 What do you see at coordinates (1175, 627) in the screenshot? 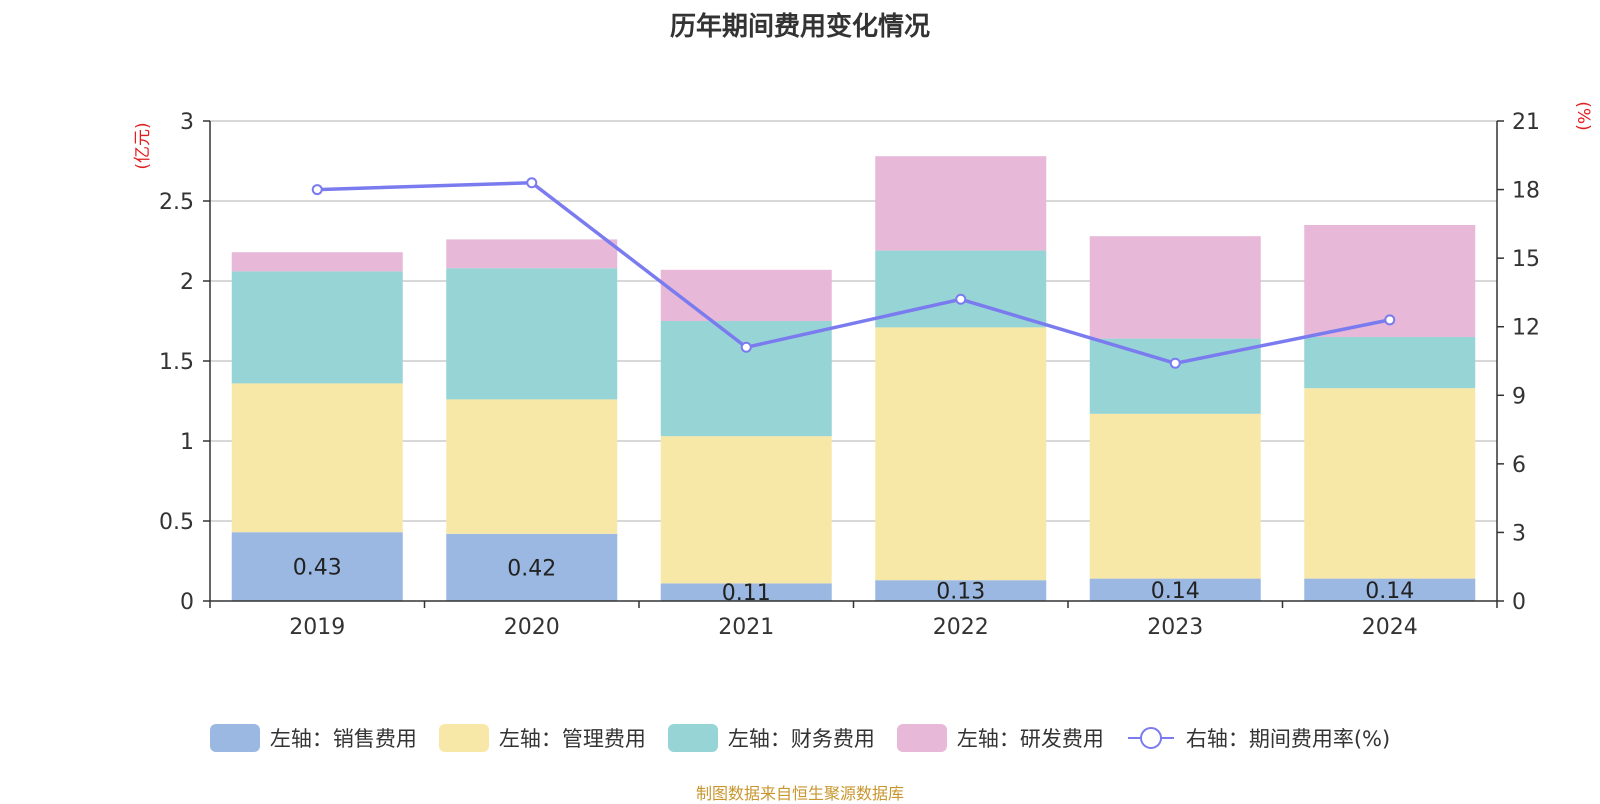
I see `x-tick-label: 2023` at bounding box center [1175, 627].